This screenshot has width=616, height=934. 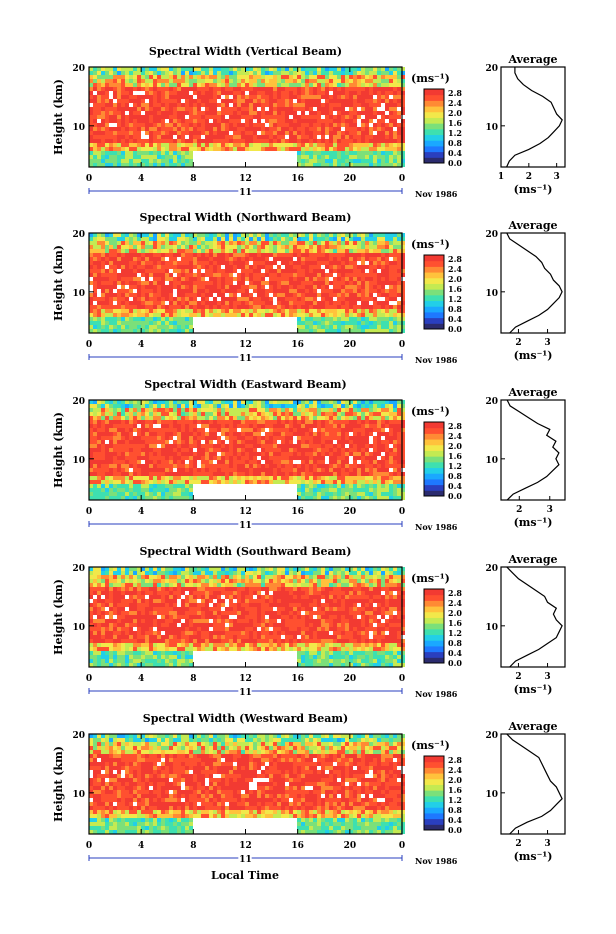 I want to click on colorbar-tick-label: 0.8, so click(x=455, y=143).